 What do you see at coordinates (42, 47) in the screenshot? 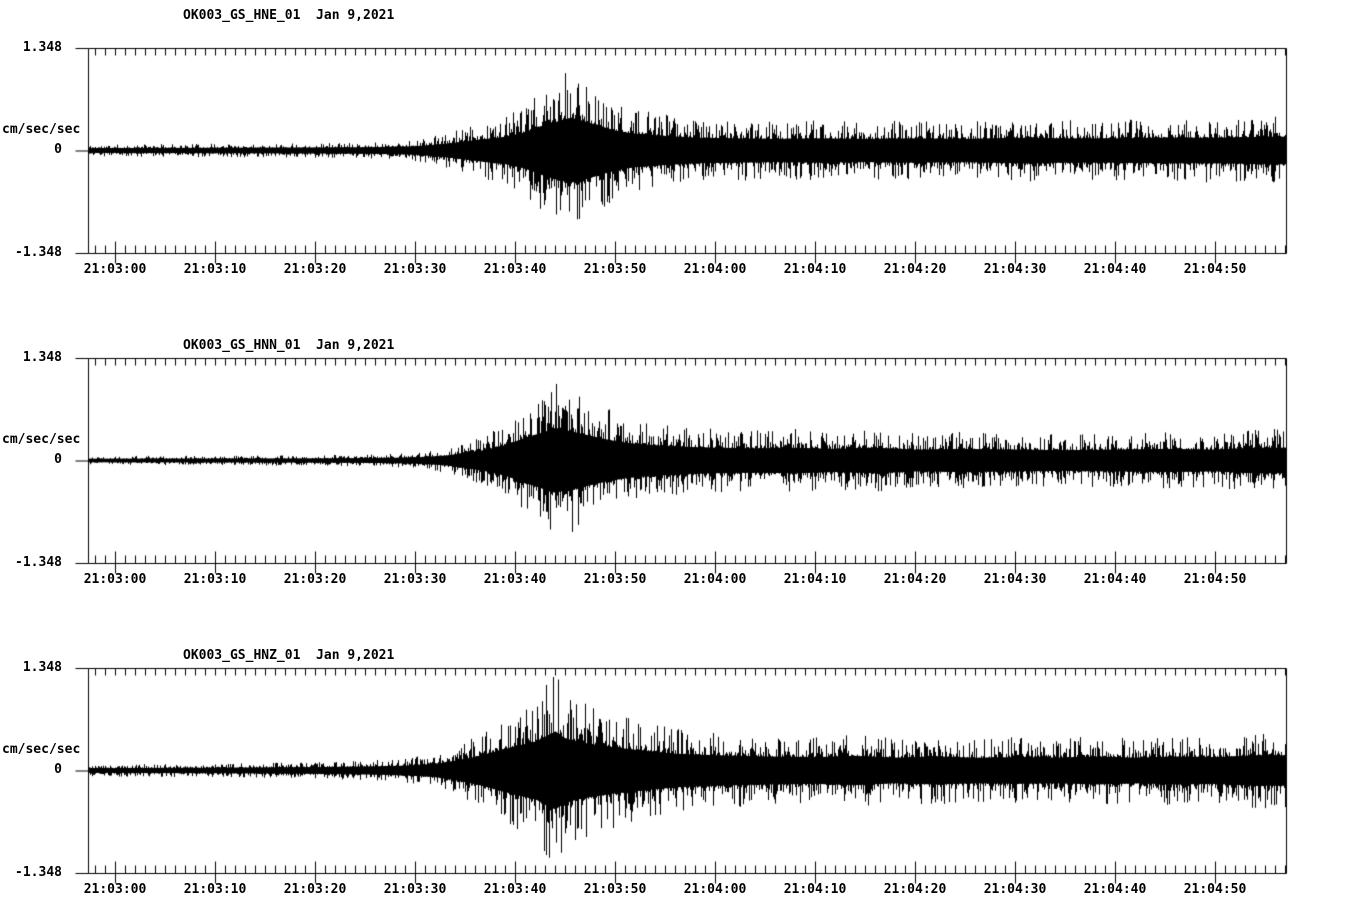
I see `ytick-max-hne: 1.348` at bounding box center [42, 47].